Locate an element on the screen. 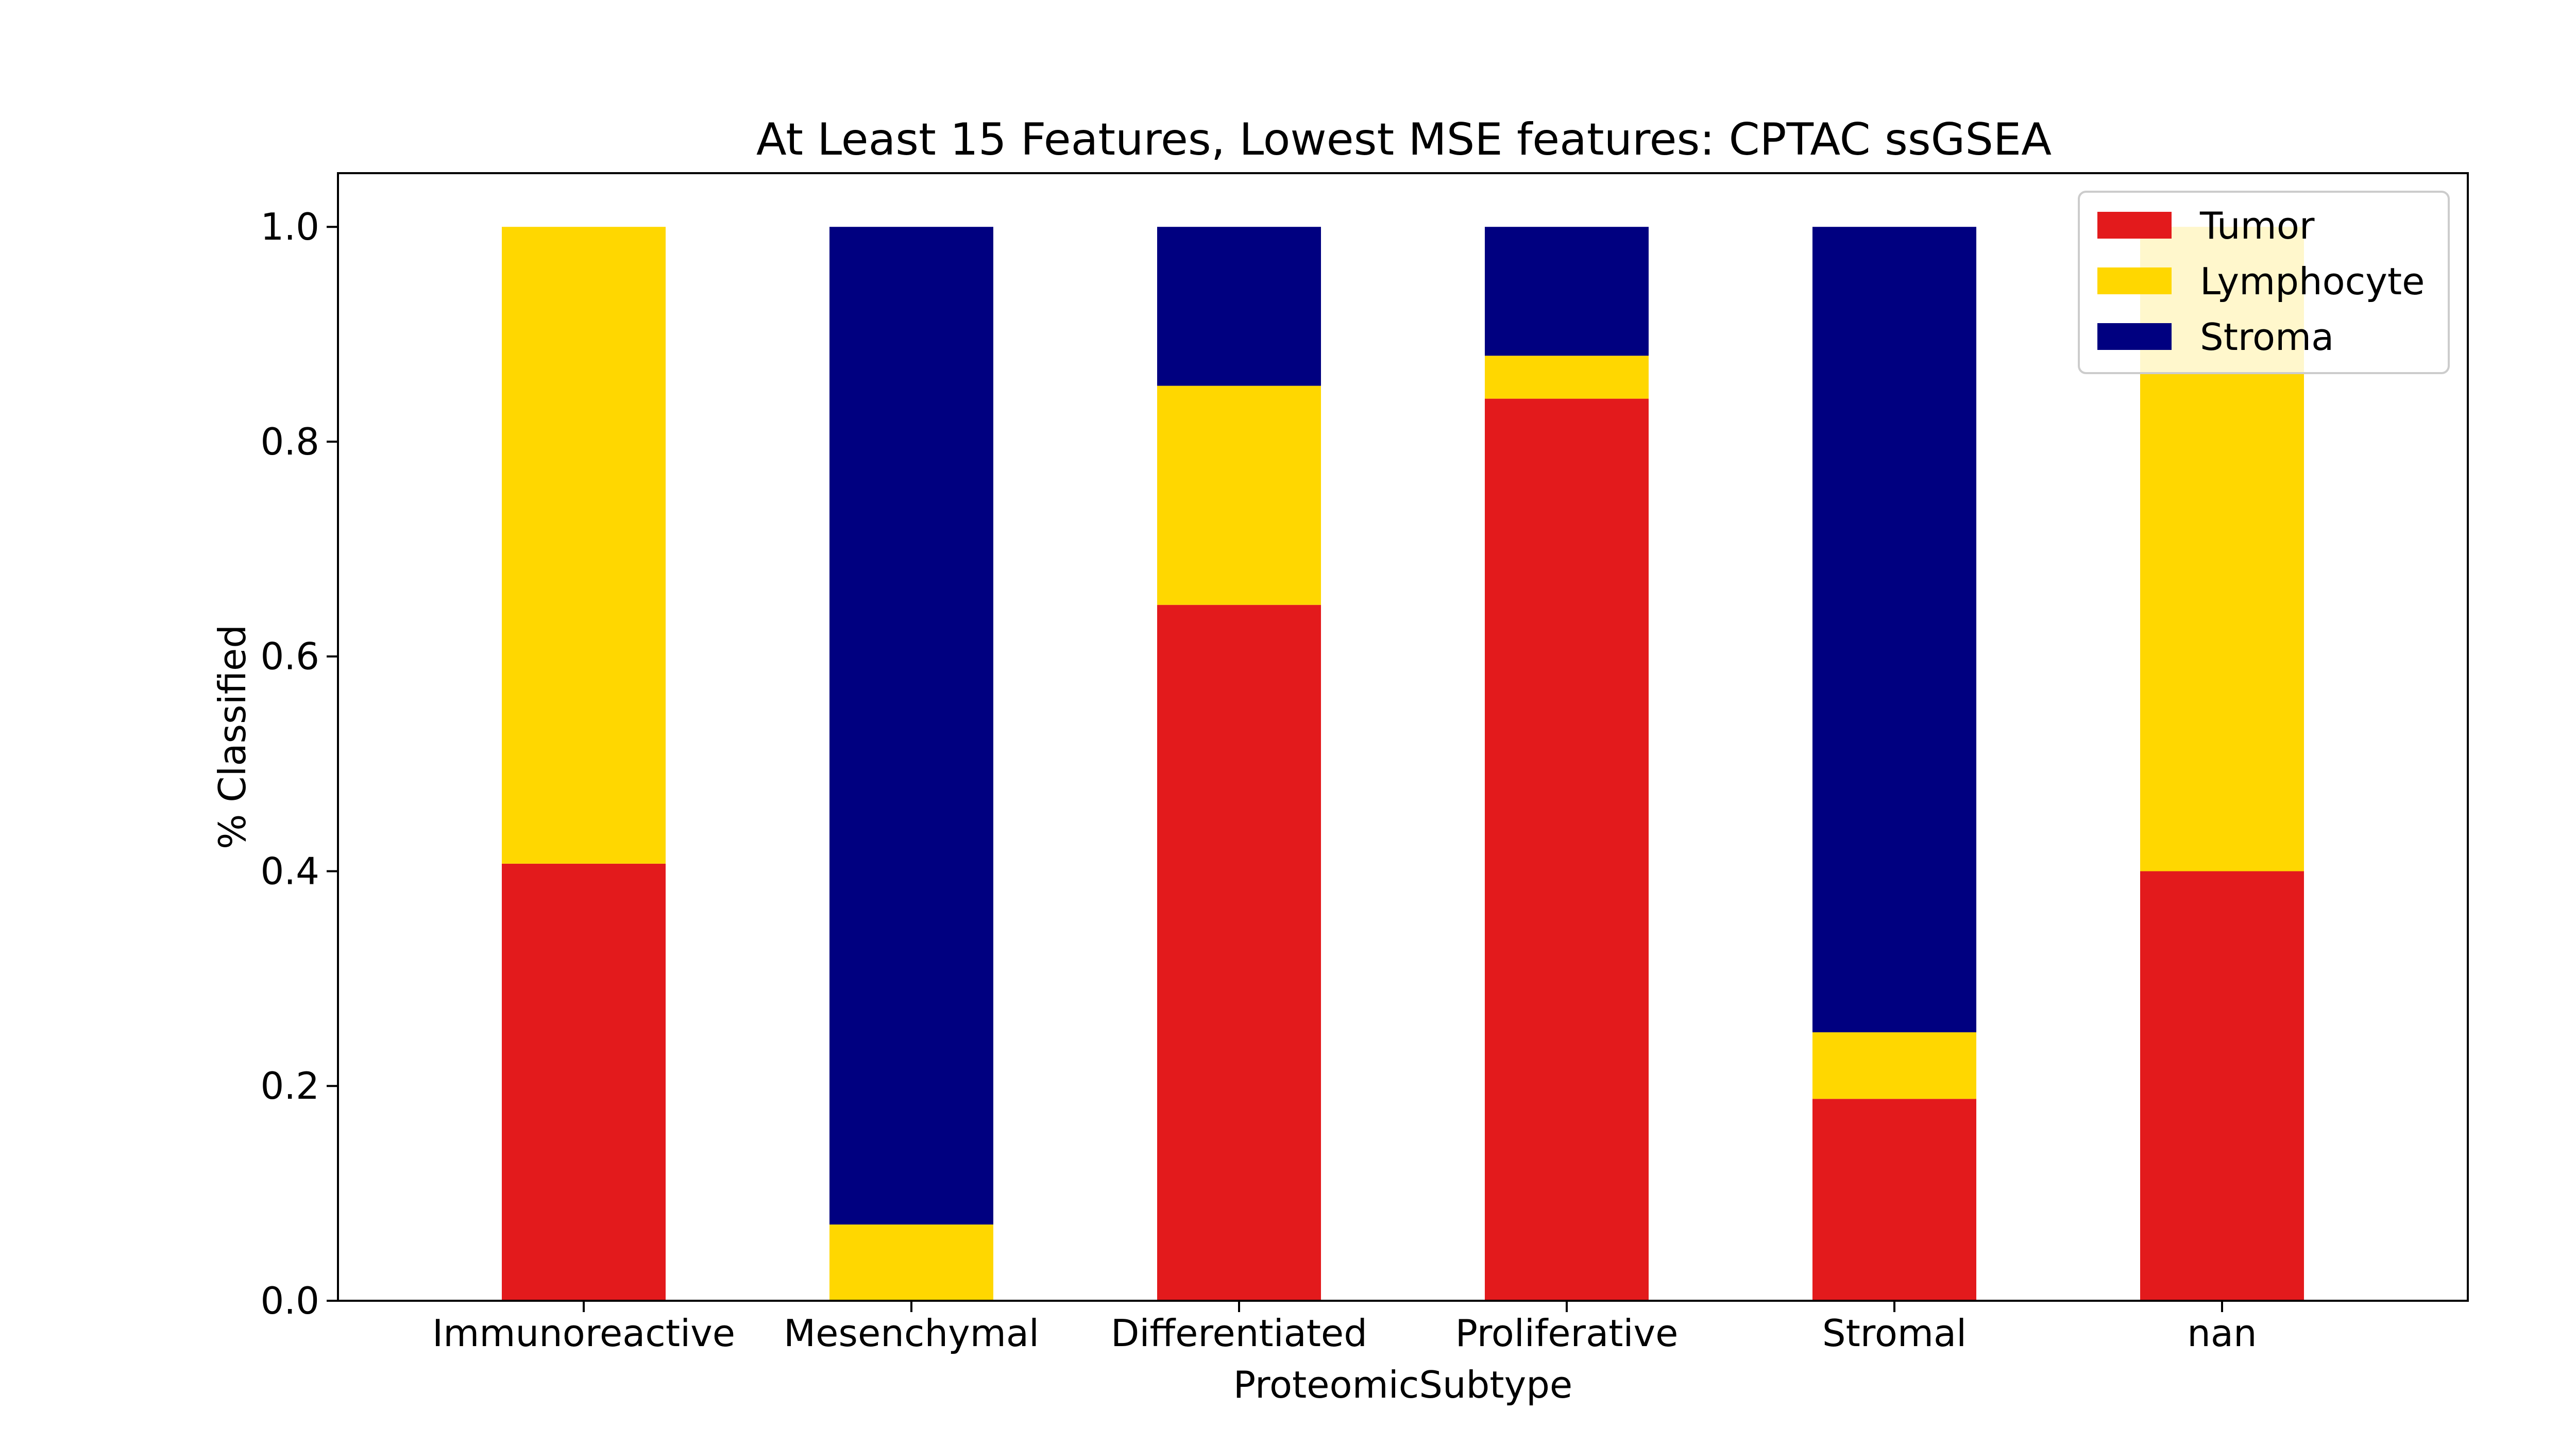 Image resolution: width=2576 pixels, height=1443 pixels. bar-tumor-differentiated is located at coordinates (1239, 953).